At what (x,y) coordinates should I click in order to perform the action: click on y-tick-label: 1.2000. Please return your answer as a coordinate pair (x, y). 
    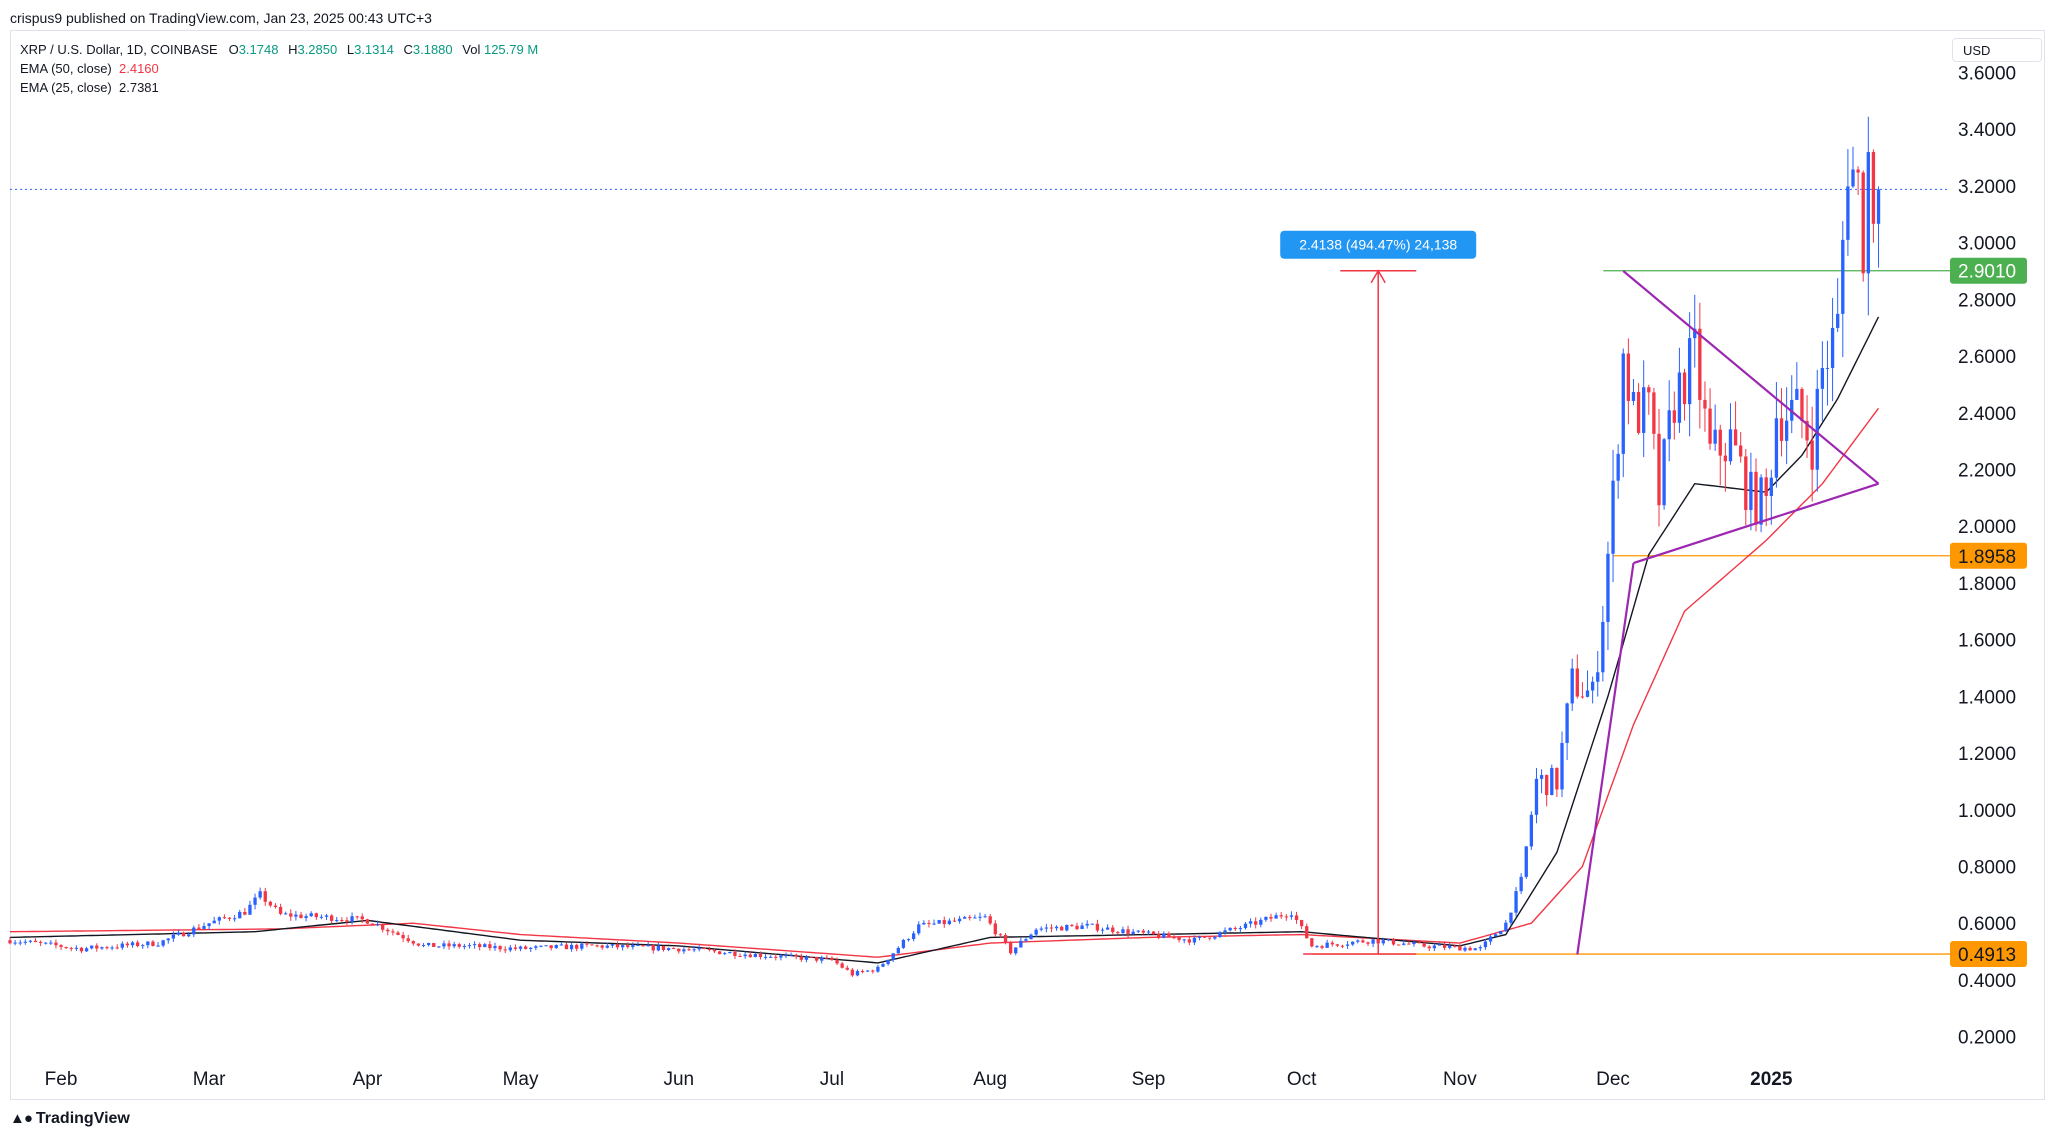
    Looking at the image, I should click on (1987, 754).